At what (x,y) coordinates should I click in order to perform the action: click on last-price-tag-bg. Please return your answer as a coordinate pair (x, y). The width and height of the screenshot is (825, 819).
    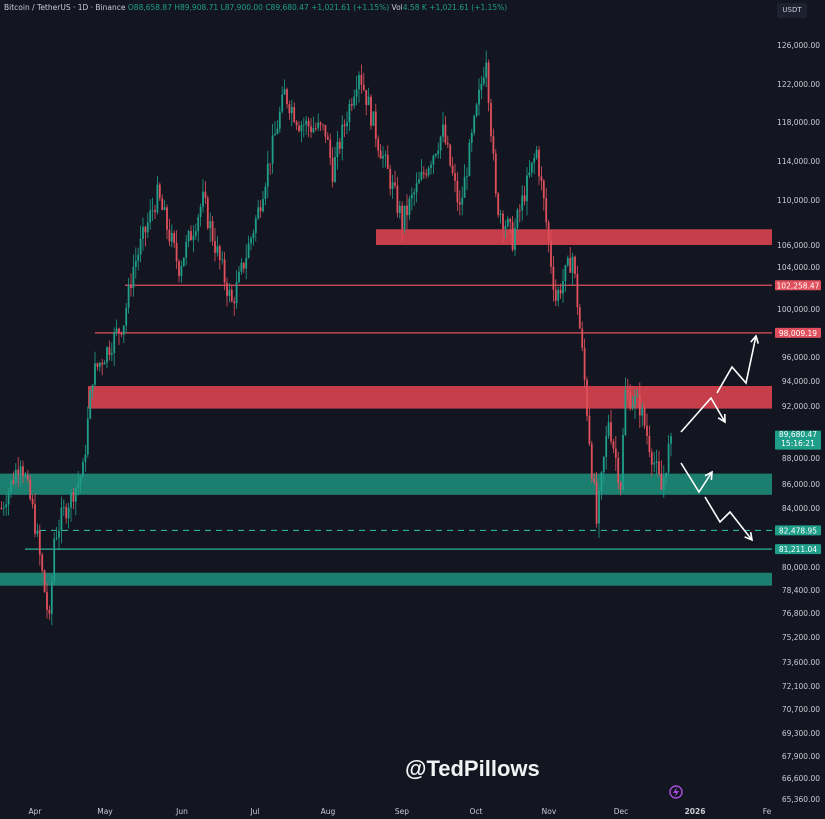
    Looking at the image, I should click on (798, 440).